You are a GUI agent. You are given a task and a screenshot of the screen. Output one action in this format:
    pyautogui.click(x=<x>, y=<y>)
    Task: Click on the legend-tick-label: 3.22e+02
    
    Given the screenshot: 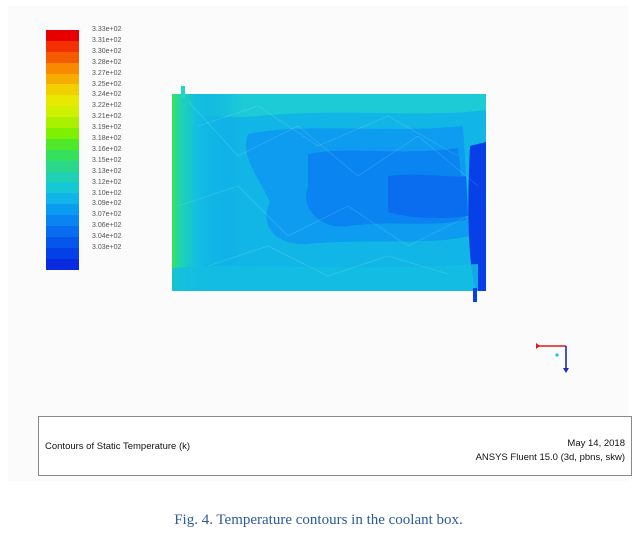 What is the action you would take?
    pyautogui.click(x=107, y=106)
    